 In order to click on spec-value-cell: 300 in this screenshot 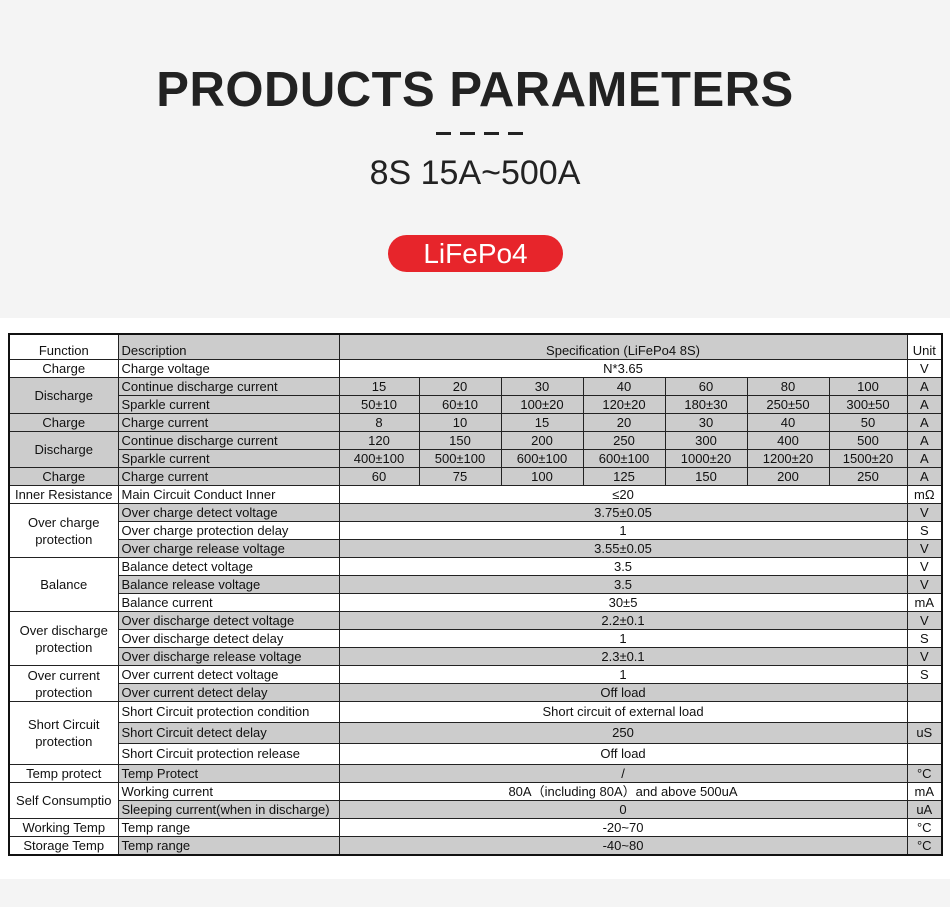, I will do `click(706, 440)`.